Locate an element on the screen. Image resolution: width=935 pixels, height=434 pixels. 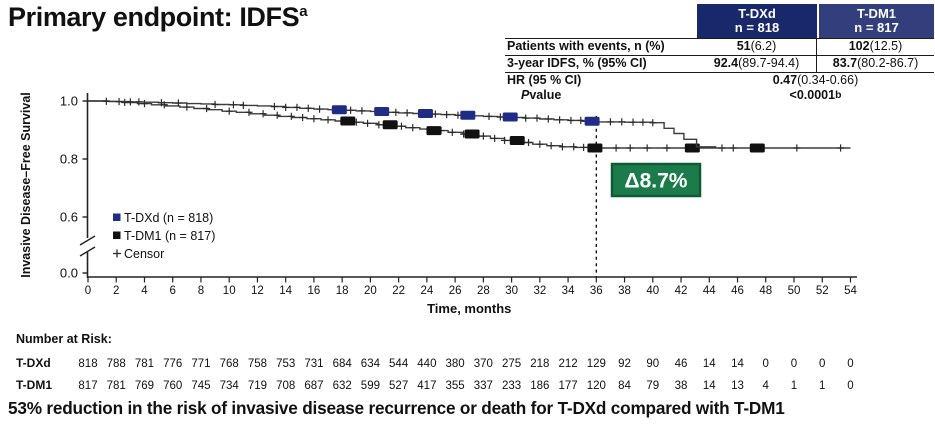
row-label-pvalue: P value is located at coordinates (601, 96).